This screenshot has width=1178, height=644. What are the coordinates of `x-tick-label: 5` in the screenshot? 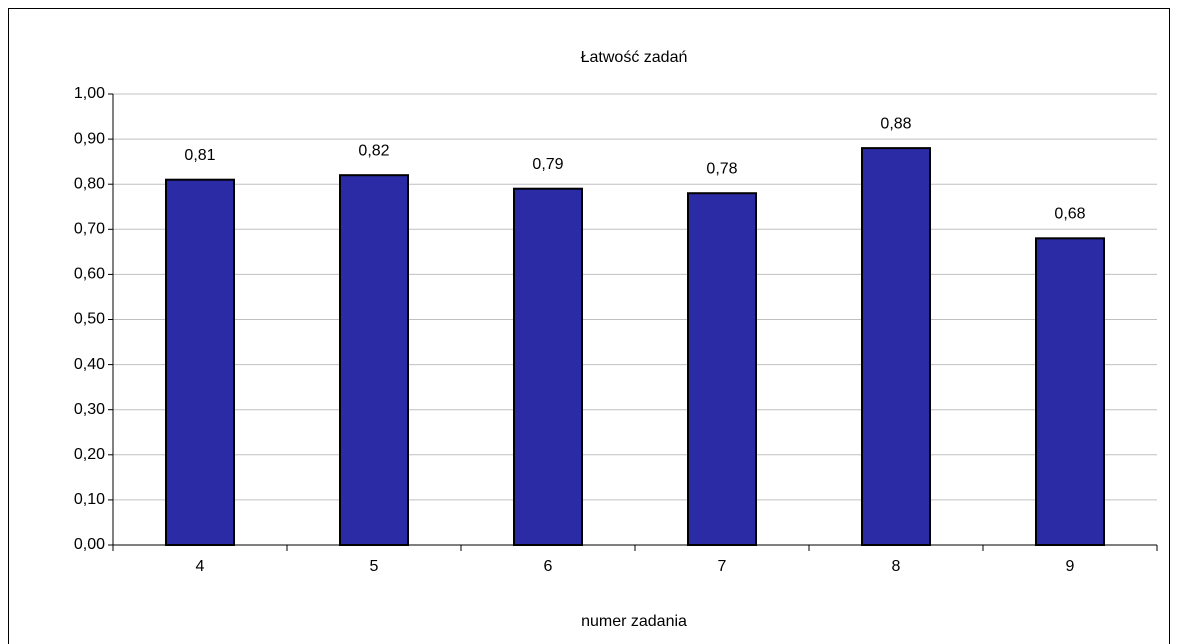 It's located at (374, 566).